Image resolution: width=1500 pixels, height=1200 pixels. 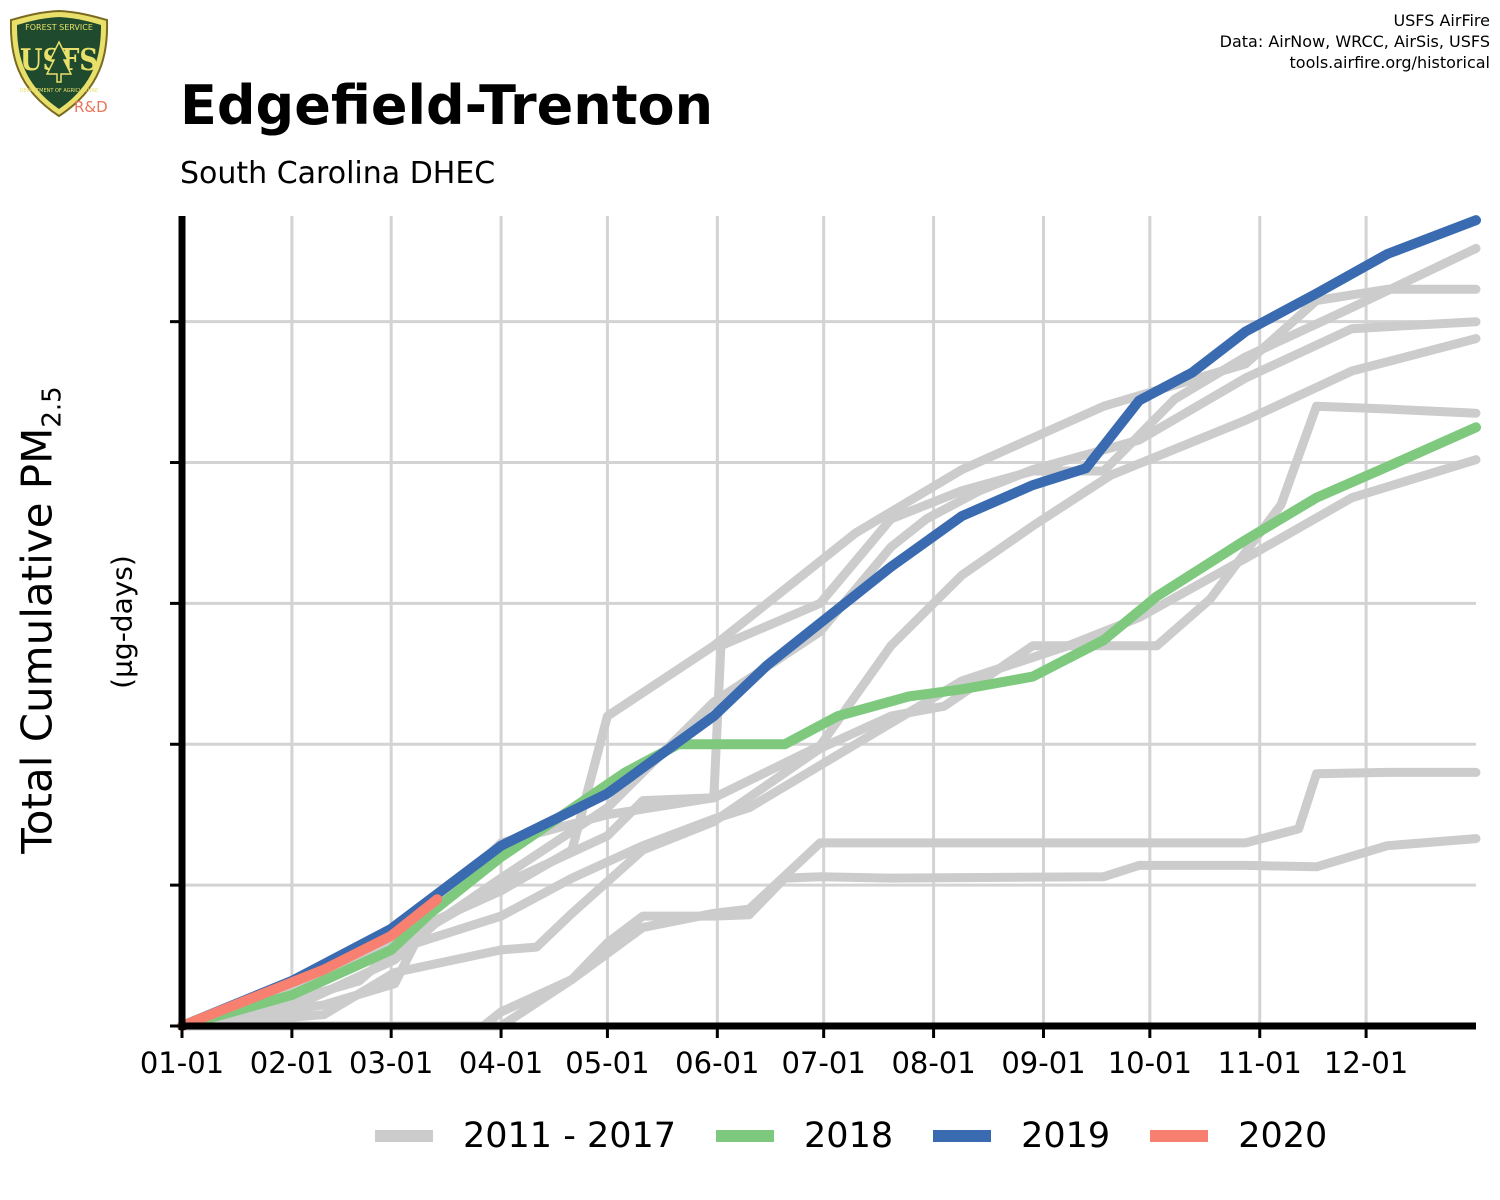 I want to click on legend-item: 2018, so click(x=804, y=1136).